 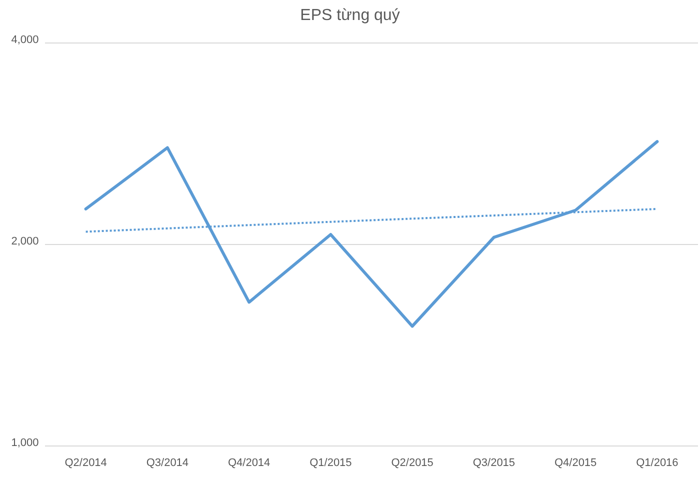 What do you see at coordinates (249, 462) in the screenshot?
I see `x-tick-label: Q4/2014` at bounding box center [249, 462].